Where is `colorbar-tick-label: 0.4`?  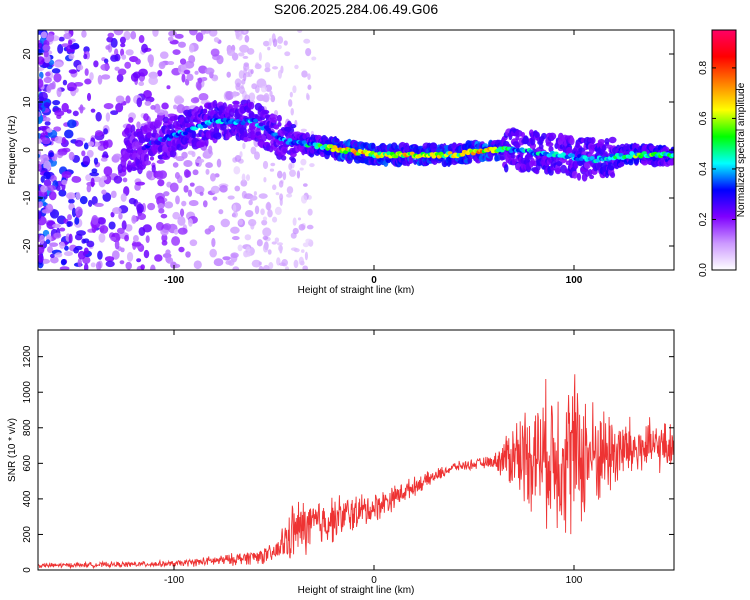 colorbar-tick-label: 0.4 is located at coordinates (703, 169).